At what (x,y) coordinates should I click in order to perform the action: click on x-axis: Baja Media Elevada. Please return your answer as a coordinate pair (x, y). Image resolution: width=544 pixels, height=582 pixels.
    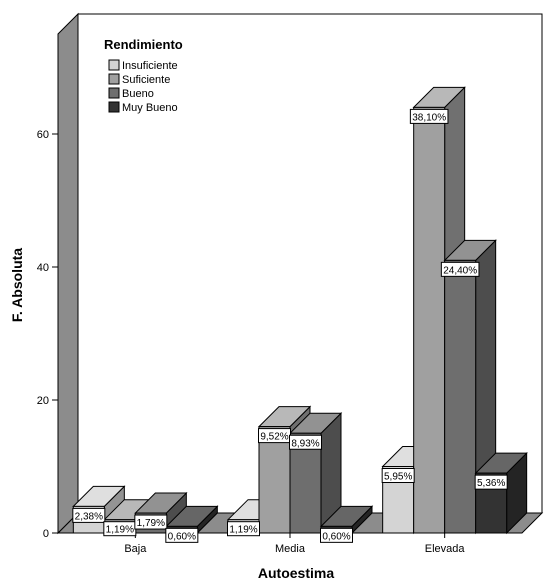
    Looking at the image, I should click on (290, 543).